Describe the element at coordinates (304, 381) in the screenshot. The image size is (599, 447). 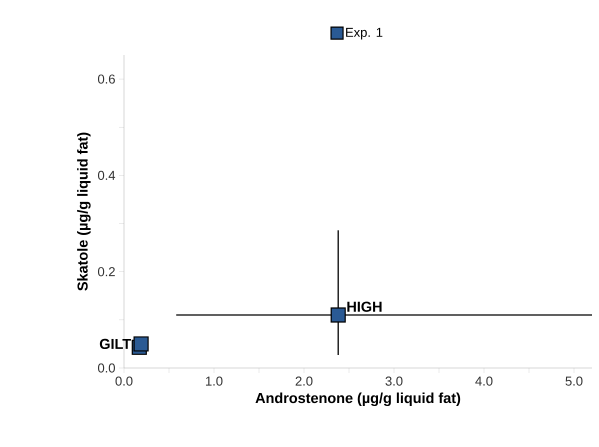
I see `x-tick-label: 2.0` at that location.